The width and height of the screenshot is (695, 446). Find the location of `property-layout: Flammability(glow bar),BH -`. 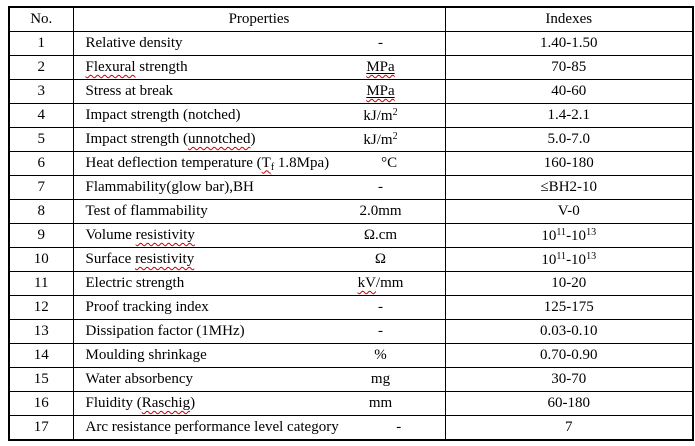

property-layout: Flammability(glow bar),BH - is located at coordinates (259, 188).